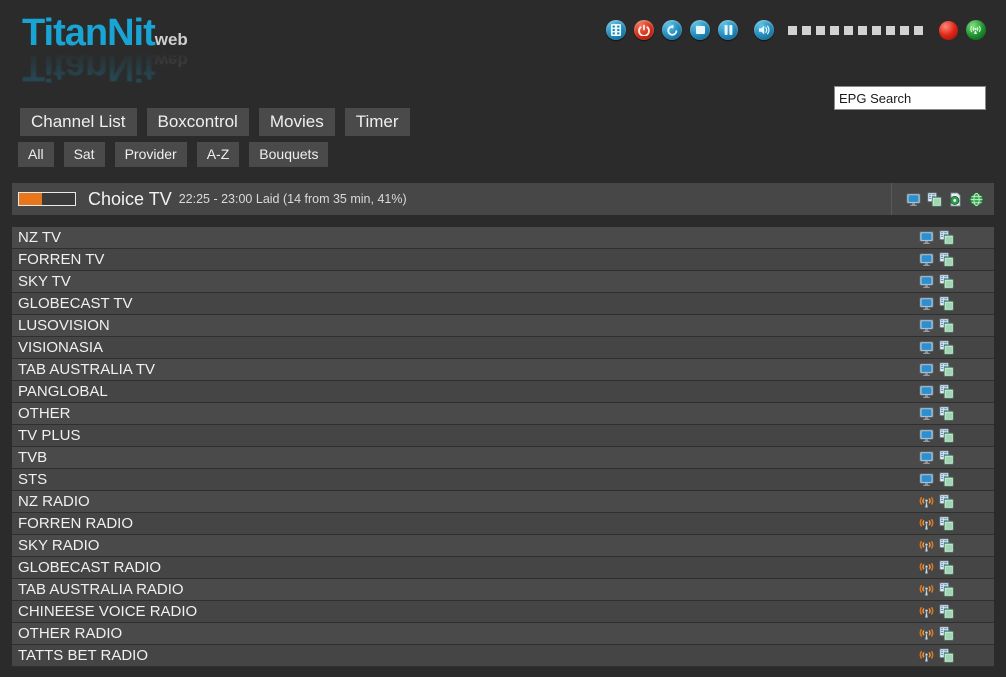 This screenshot has height=677, width=1006. What do you see at coordinates (503, 480) in the screenshot?
I see `channel-row: STS` at bounding box center [503, 480].